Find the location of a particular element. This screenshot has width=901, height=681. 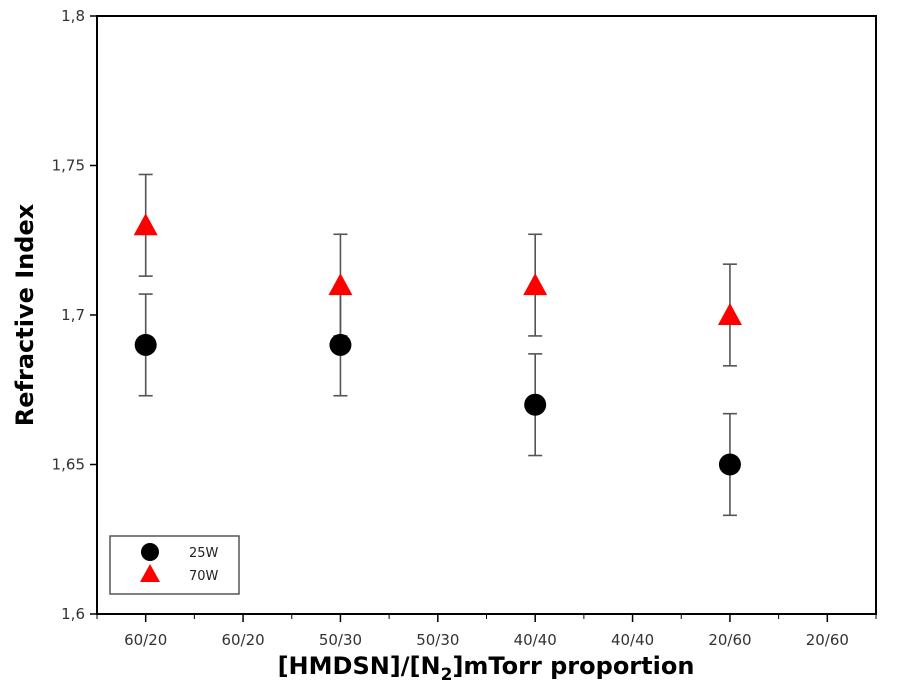

legend-box is located at coordinates (174, 565).